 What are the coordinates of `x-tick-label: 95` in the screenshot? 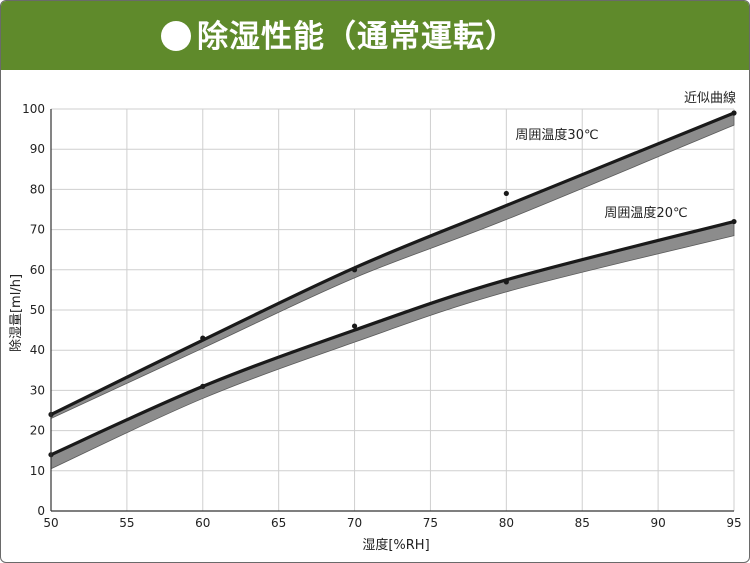 It's located at (733, 523).